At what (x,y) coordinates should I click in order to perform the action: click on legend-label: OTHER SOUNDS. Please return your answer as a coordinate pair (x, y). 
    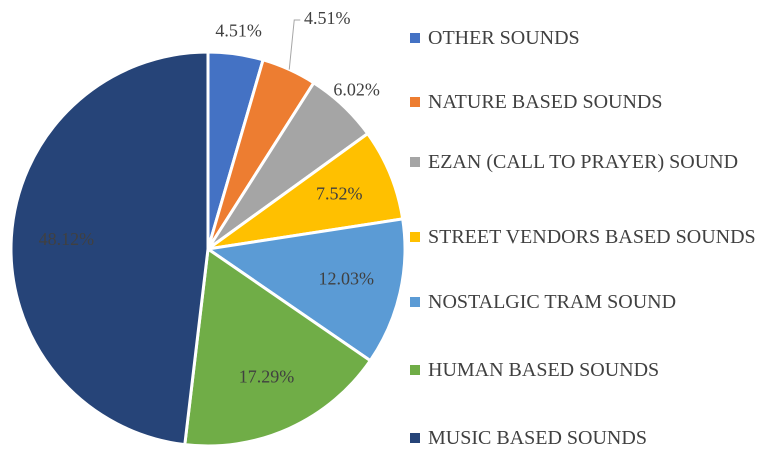
    Looking at the image, I should click on (504, 38).